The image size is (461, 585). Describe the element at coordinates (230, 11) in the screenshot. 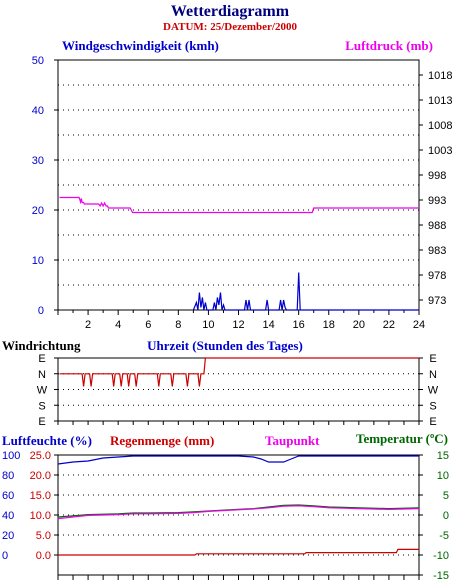

I see `chart-title: Wetterdiagramm` at that location.